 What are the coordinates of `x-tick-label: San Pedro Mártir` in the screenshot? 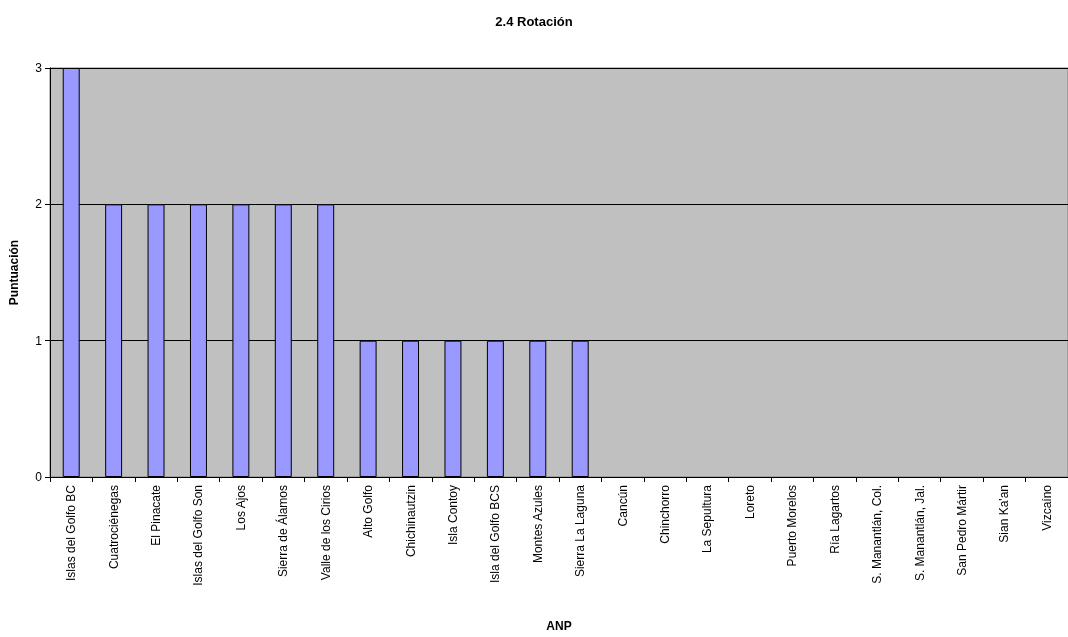 It's located at (961, 530).